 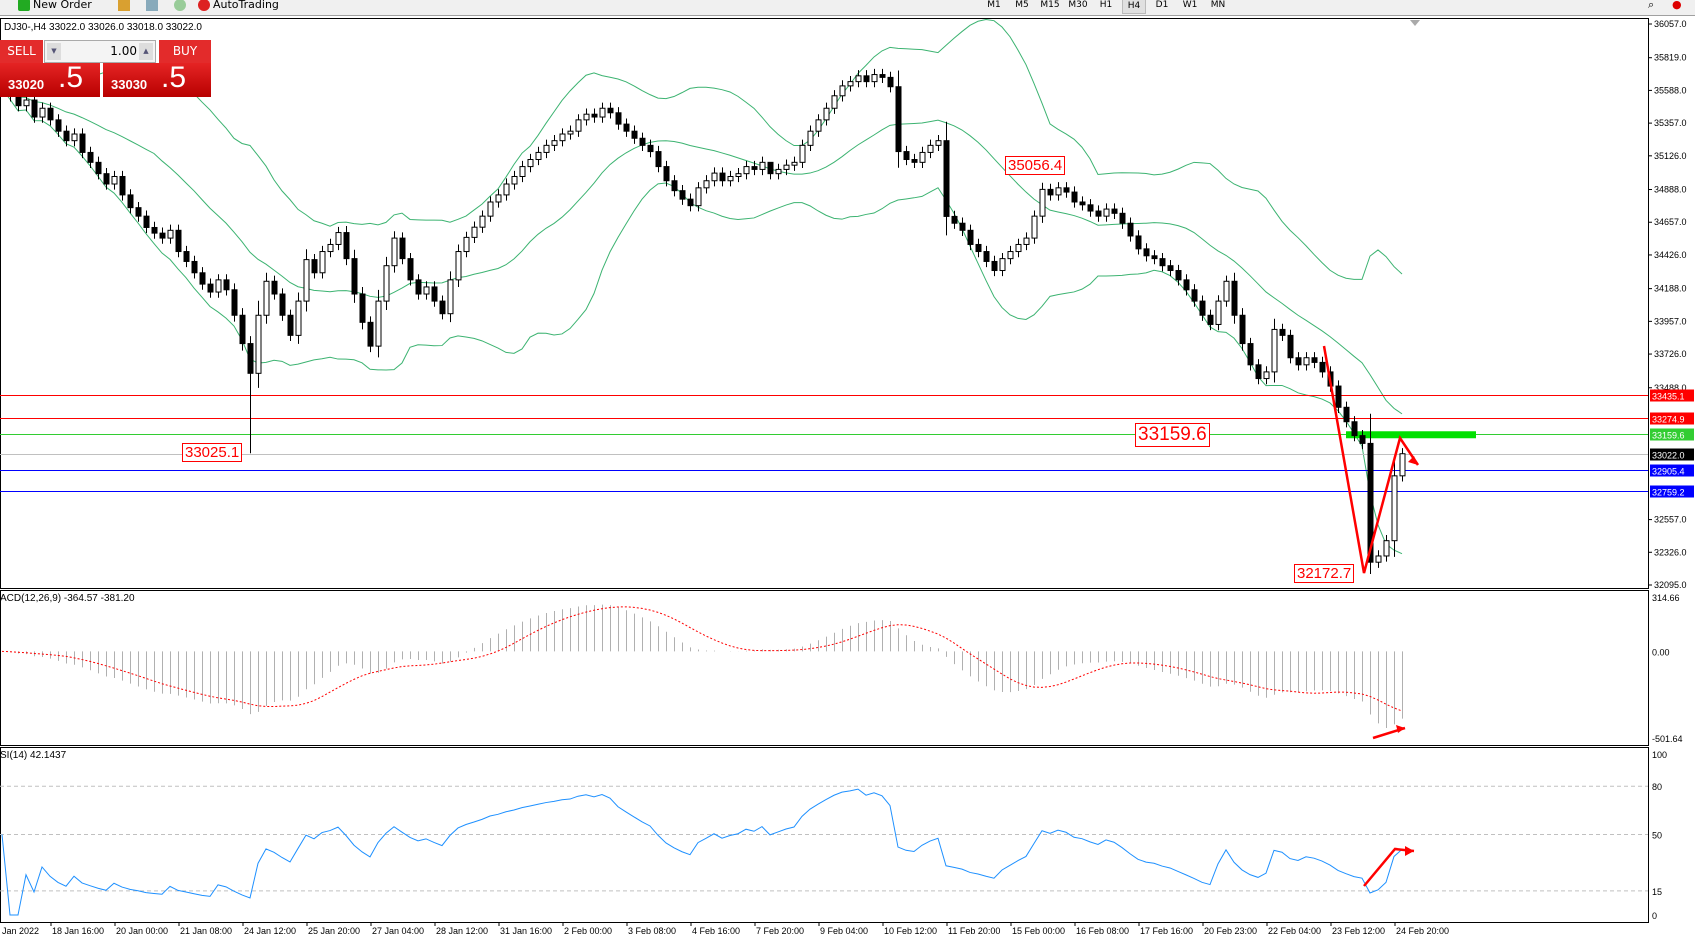 What do you see at coordinates (185, 51) in the screenshot?
I see `buy-button: BUY` at bounding box center [185, 51].